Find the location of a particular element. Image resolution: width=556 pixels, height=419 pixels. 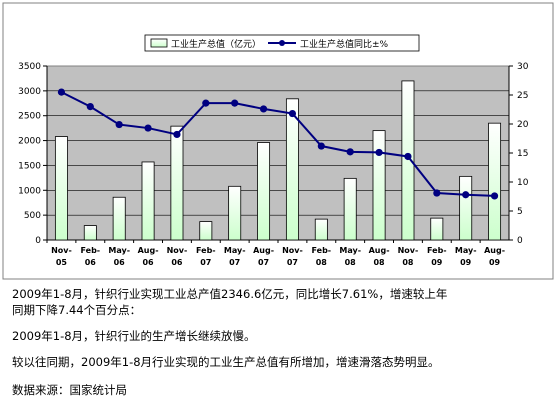

y-right-tick-label: 20 is located at coordinates (523, 125).